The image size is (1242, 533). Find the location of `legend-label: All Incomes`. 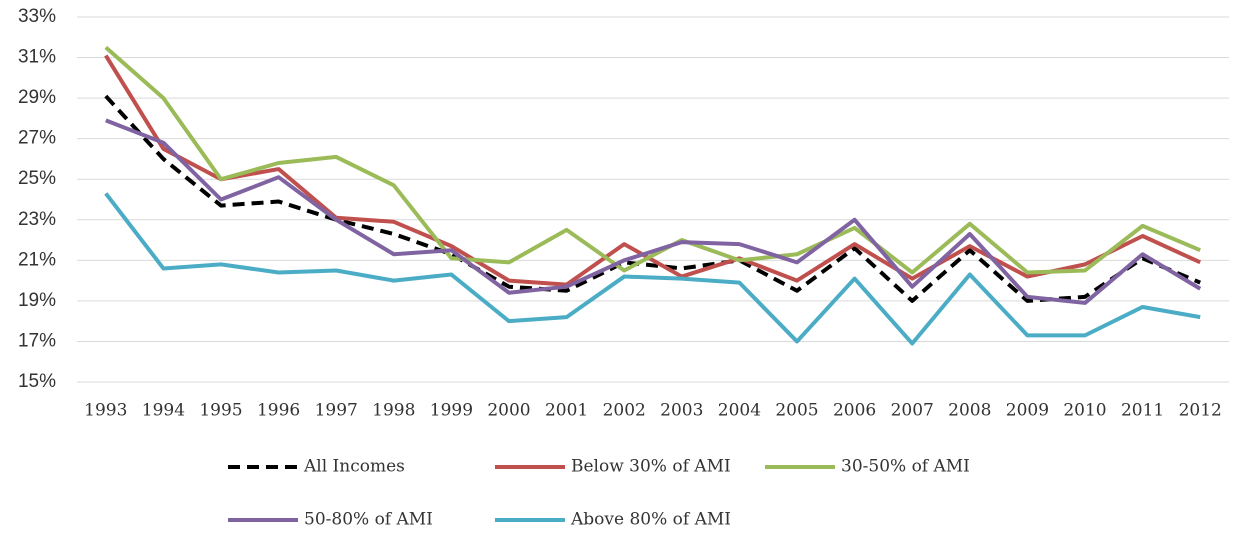

legend-label: All Incomes is located at coordinates (354, 467).